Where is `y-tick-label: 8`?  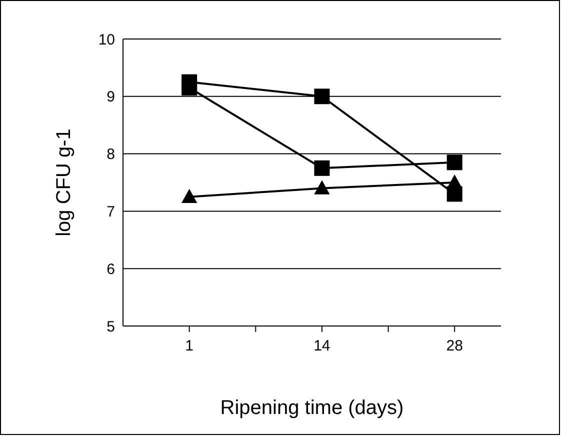
y-tick-label: 8 is located at coordinates (110, 155).